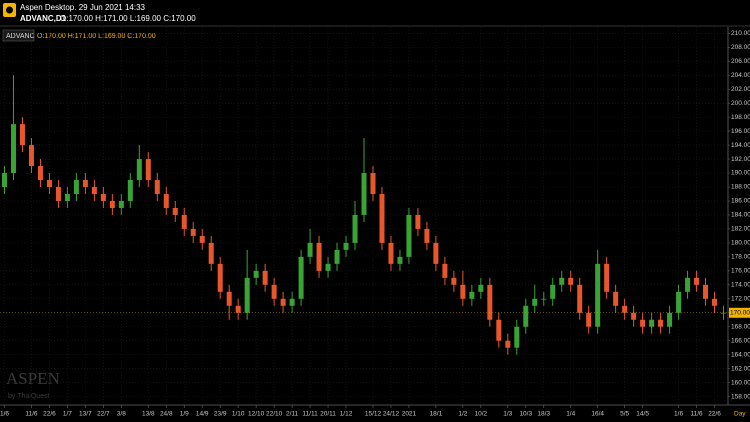 The image size is (750, 422). What do you see at coordinates (481, 414) in the screenshot?
I see `x-tick-label: 10/2` at bounding box center [481, 414].